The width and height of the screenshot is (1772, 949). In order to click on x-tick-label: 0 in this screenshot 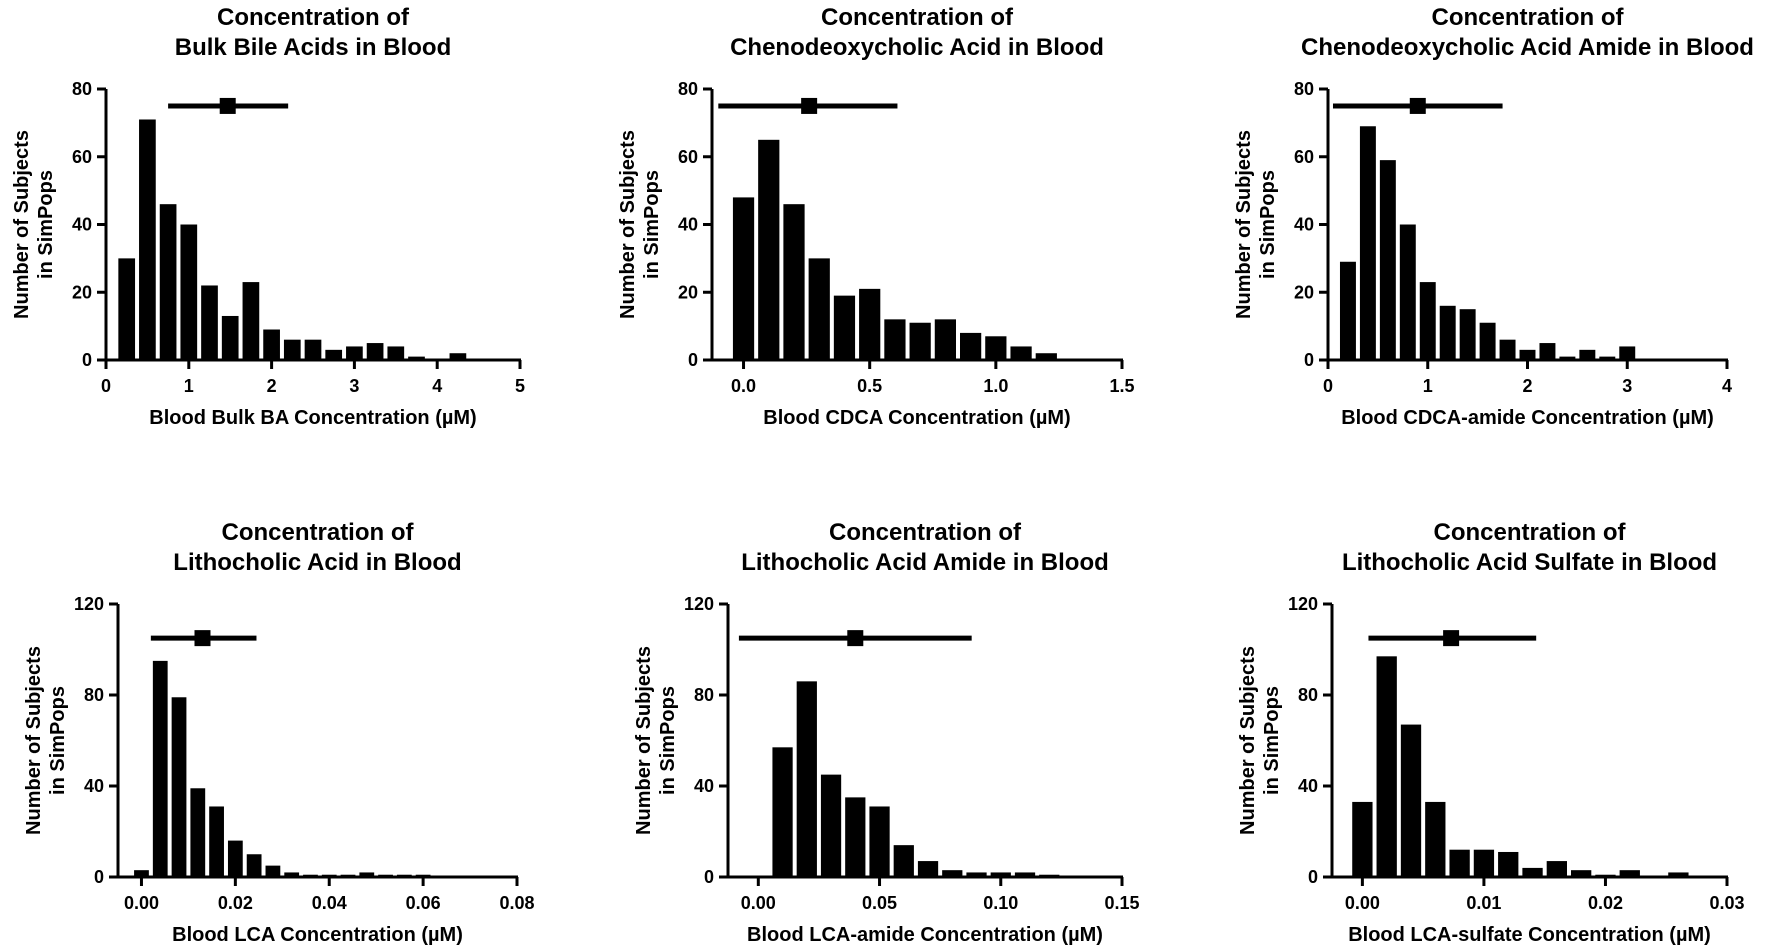, I will do `click(106, 386)`.